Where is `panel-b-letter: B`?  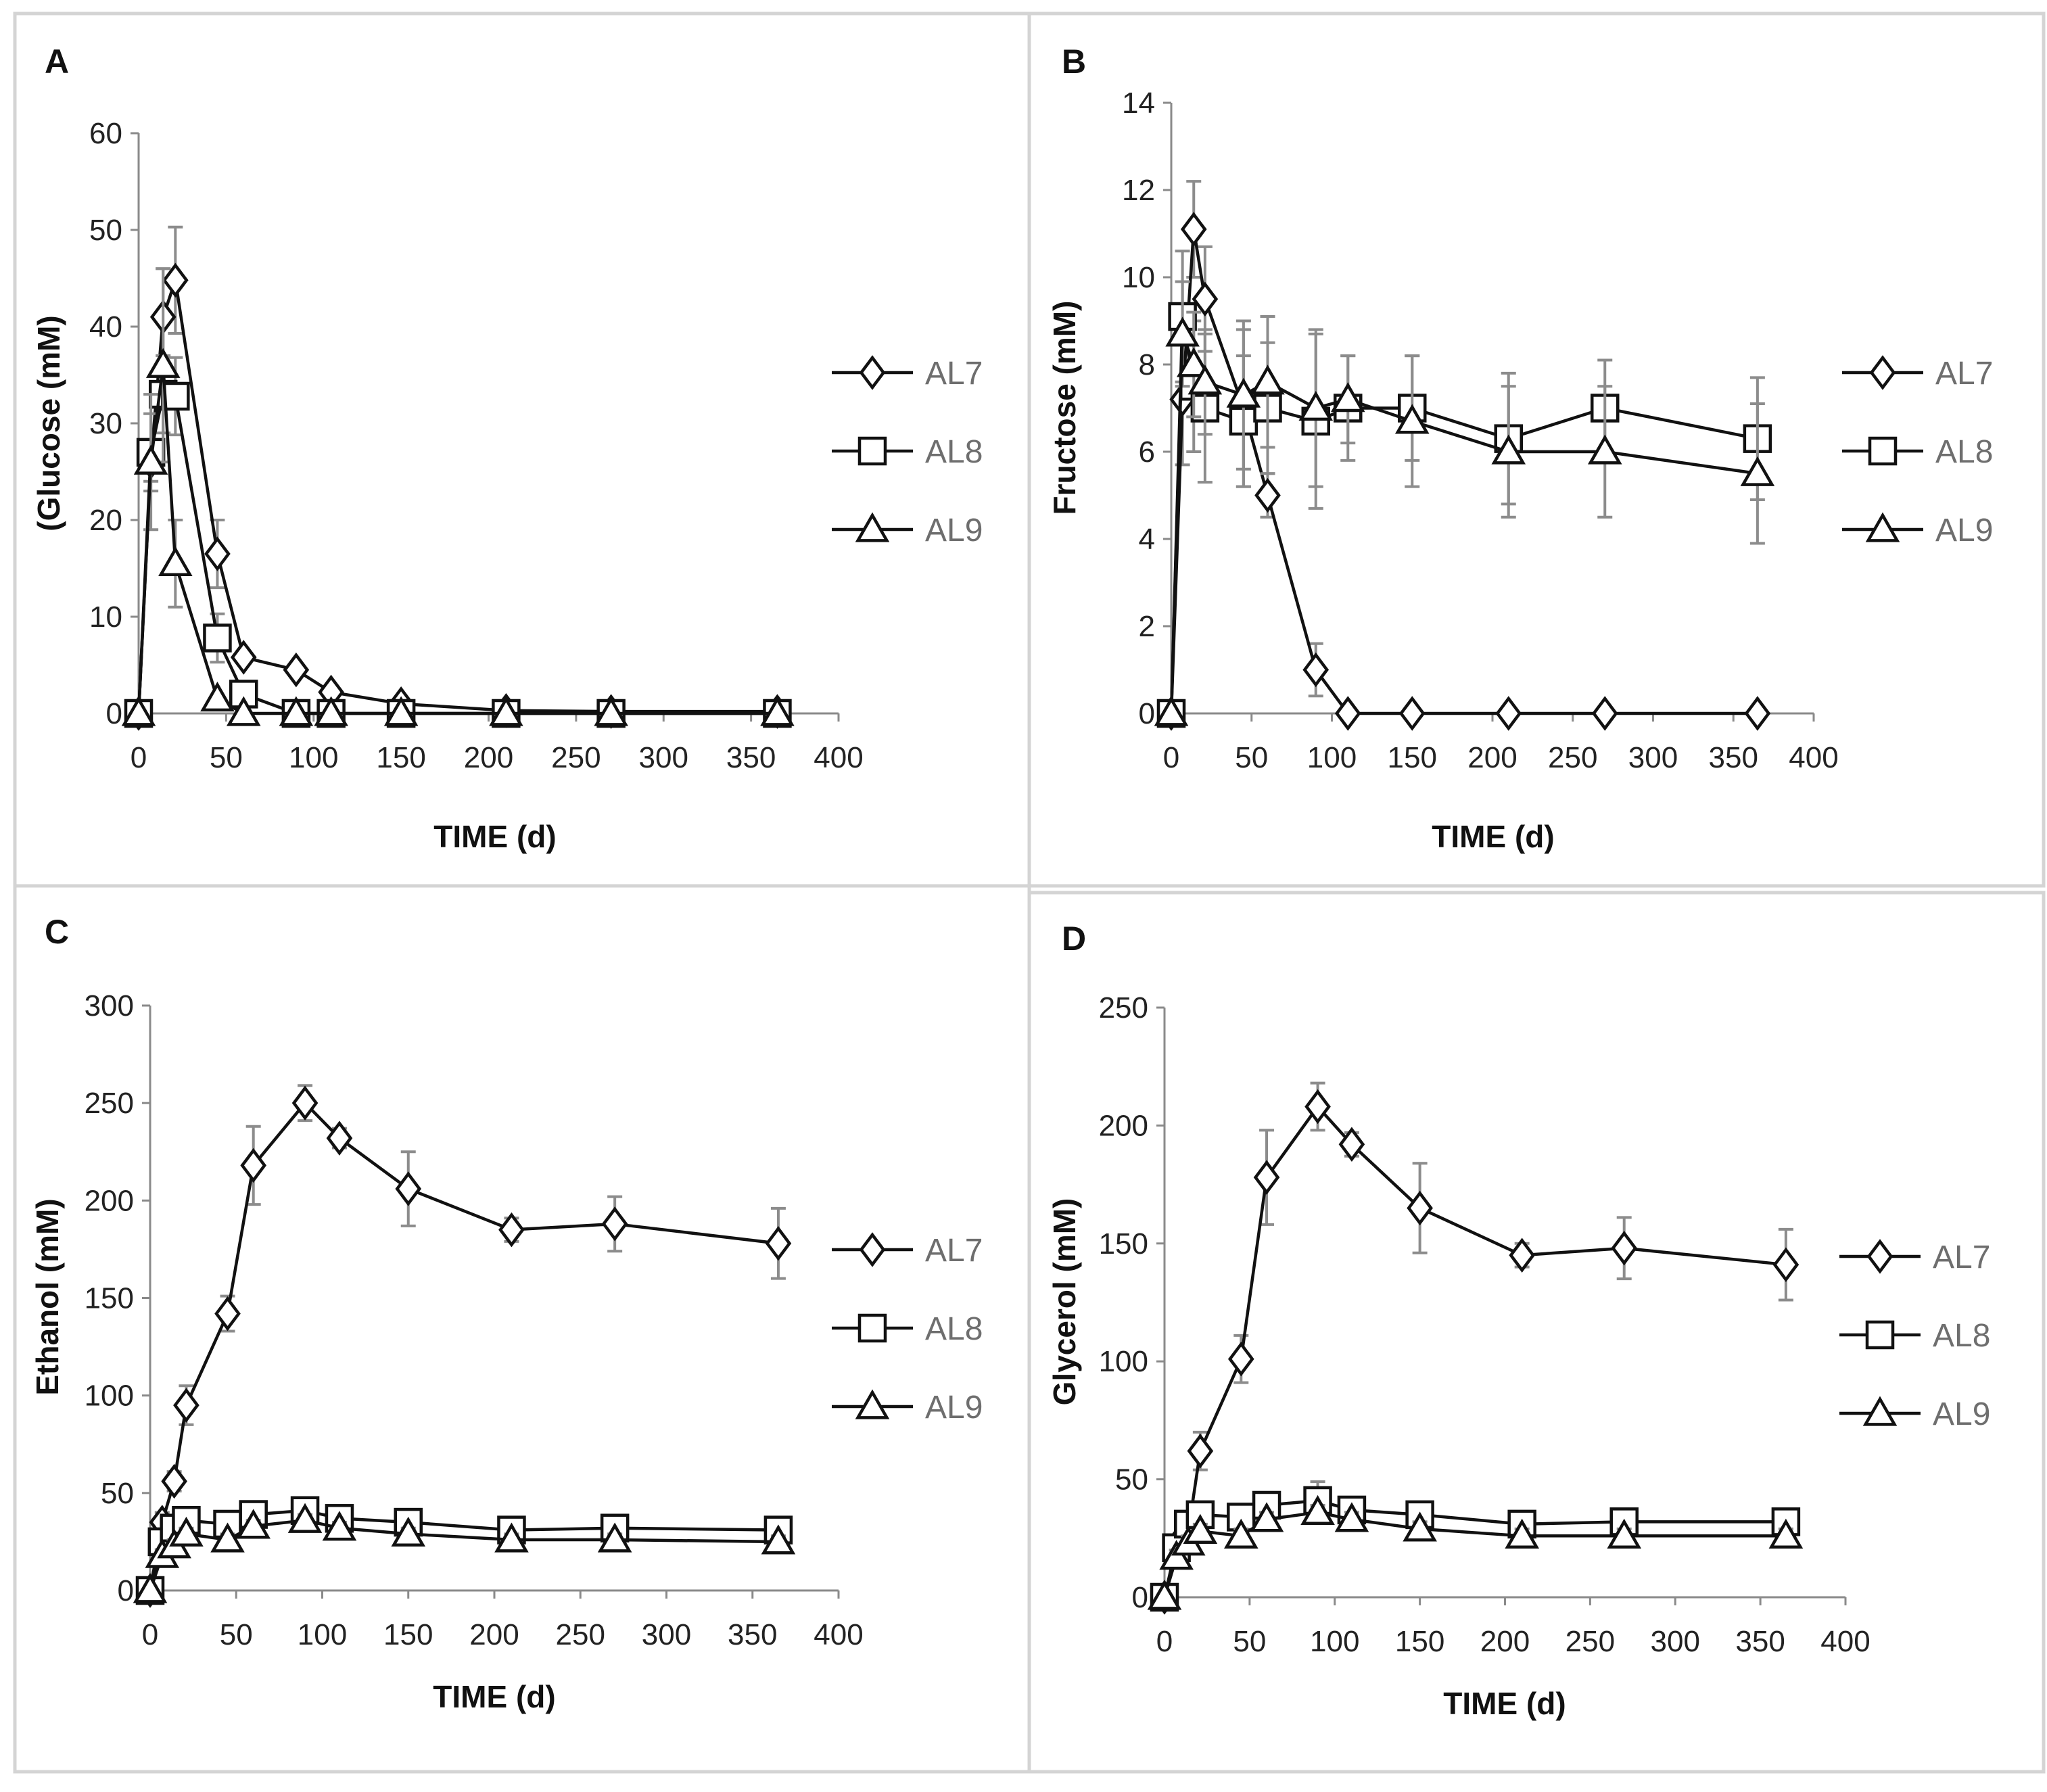 panel-b-letter: B is located at coordinates (1074, 61).